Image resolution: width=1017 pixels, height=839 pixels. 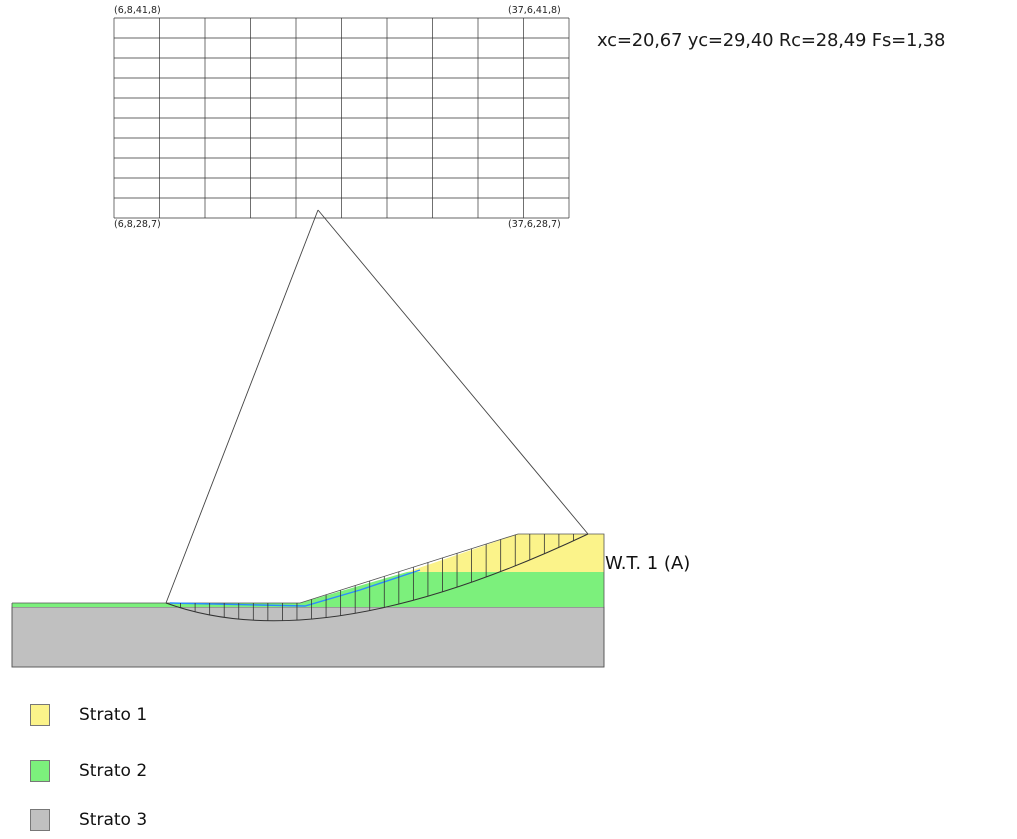 What do you see at coordinates (648, 563) in the screenshot?
I see `water-table-label: W.T. 1 (A)` at bounding box center [648, 563].